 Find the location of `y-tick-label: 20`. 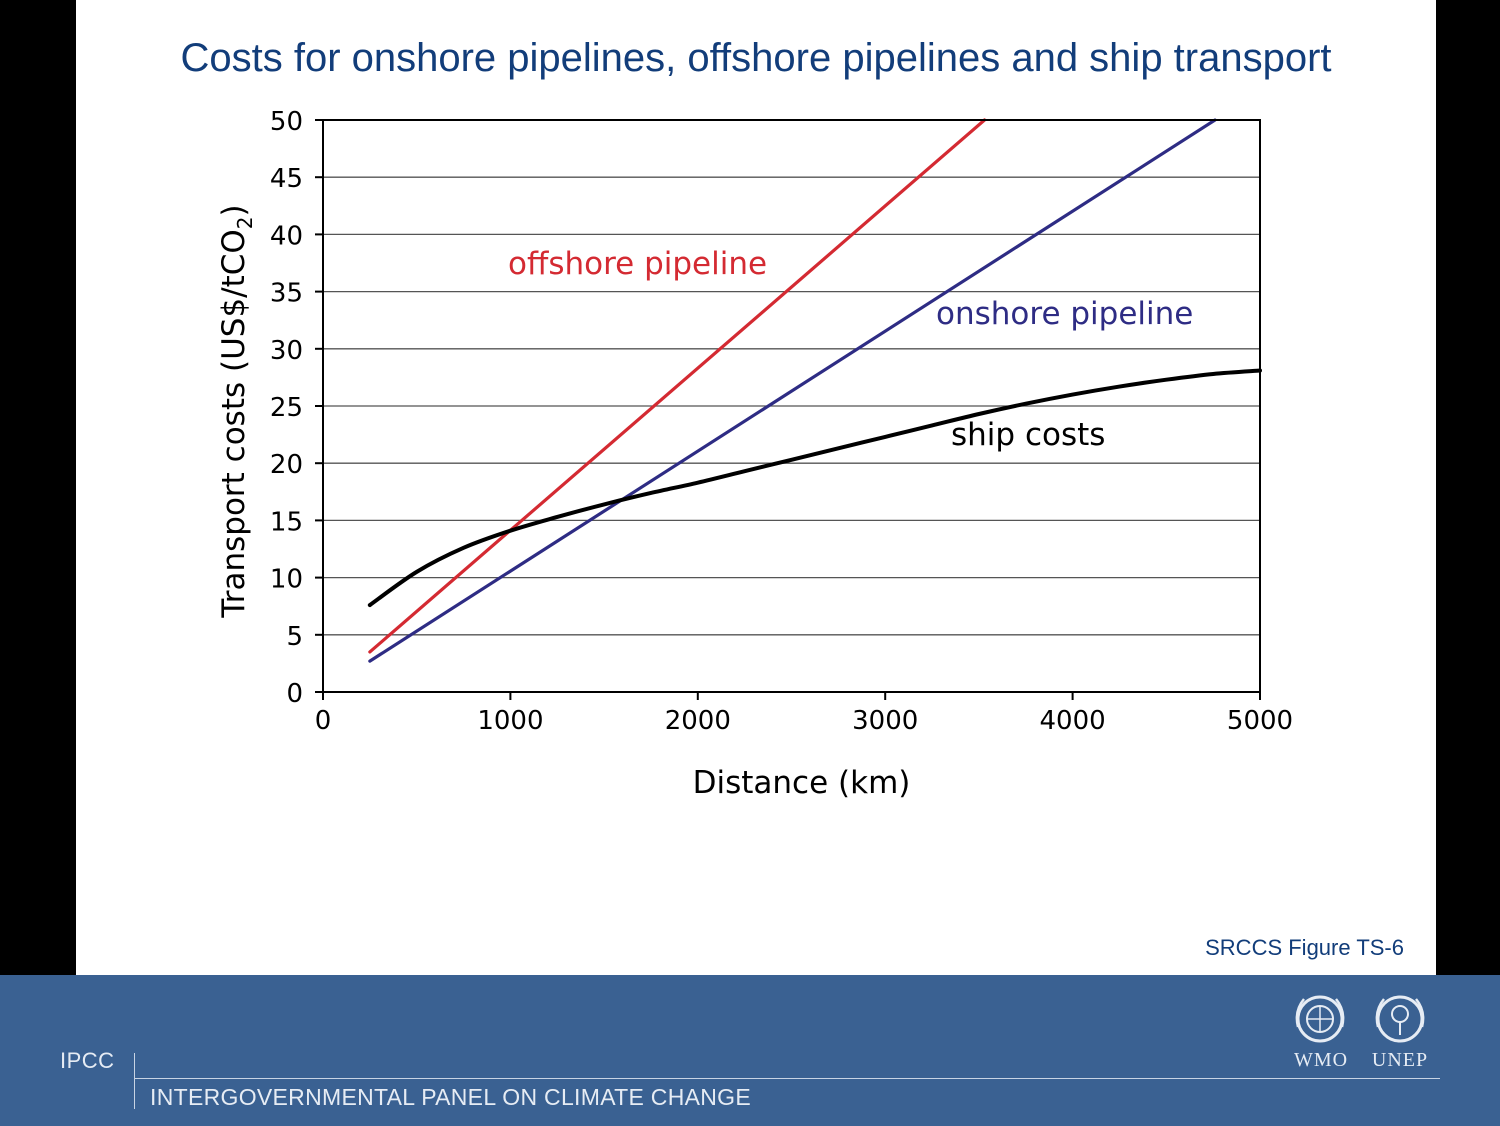

y-tick-label: 20 is located at coordinates (286, 465).